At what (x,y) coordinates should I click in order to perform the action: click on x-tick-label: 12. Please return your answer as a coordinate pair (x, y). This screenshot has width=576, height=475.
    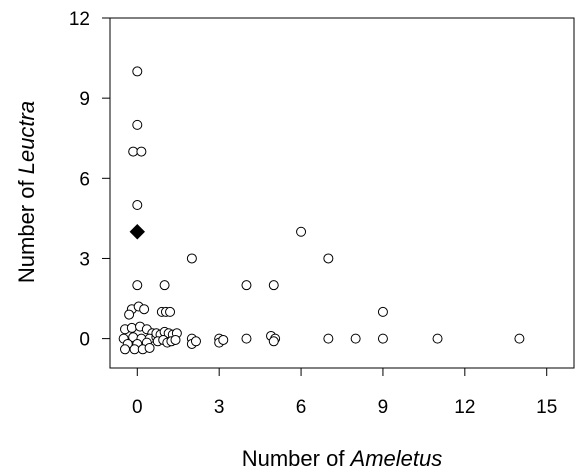
    Looking at the image, I should click on (464, 407).